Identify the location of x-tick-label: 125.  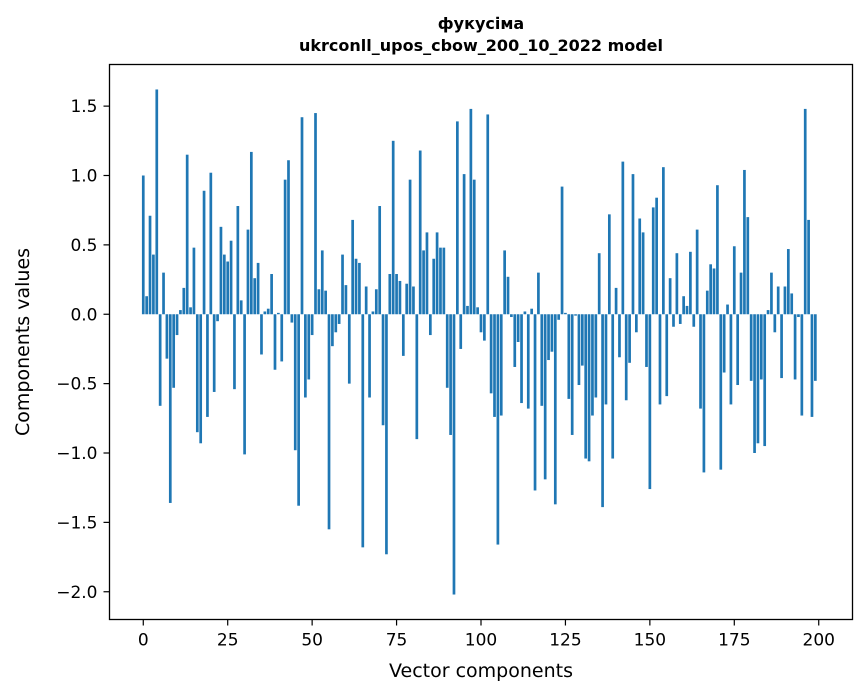
(565, 641).